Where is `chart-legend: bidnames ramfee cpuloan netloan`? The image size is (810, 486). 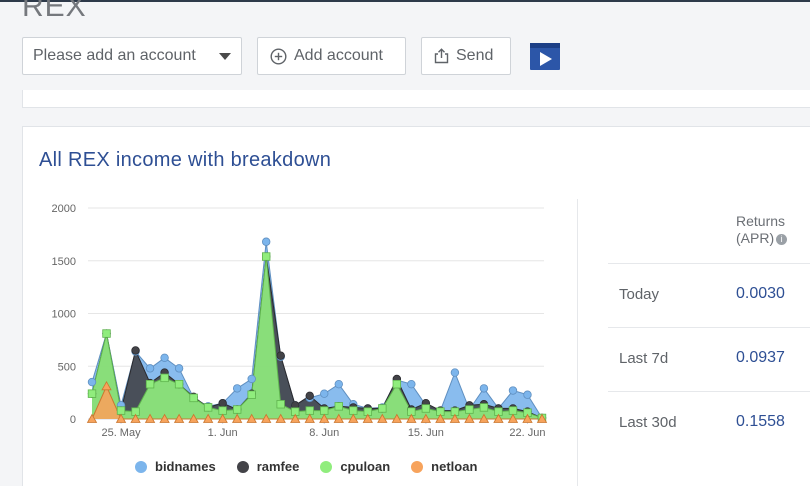
chart-legend: bidnames ramfee cpuloan netloan is located at coordinates (316, 466).